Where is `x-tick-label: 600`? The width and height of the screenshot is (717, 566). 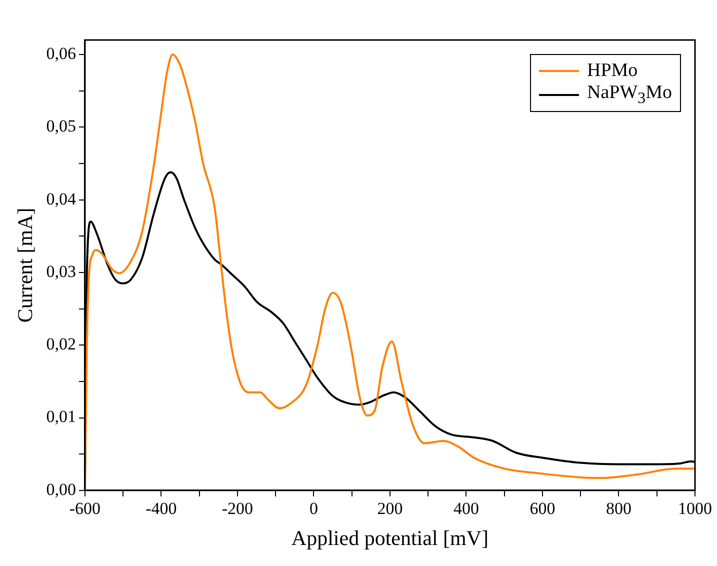 x-tick-label: 600 is located at coordinates (543, 508).